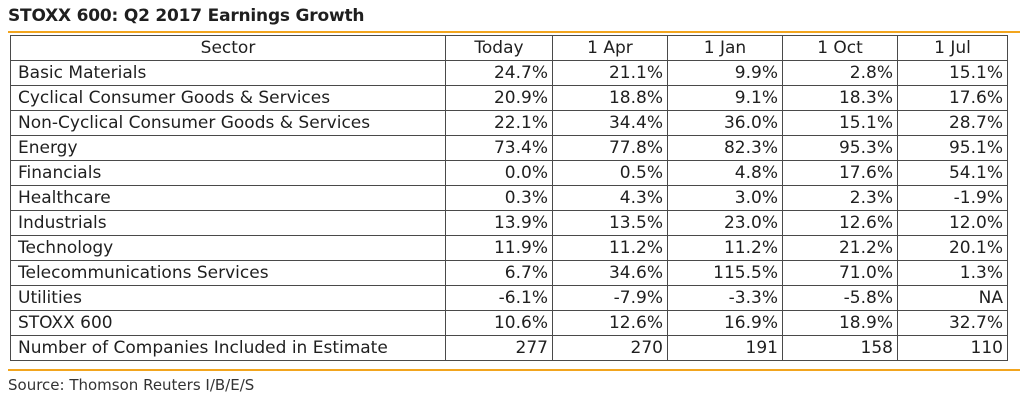 This screenshot has height=402, width=1024. What do you see at coordinates (952, 248) in the screenshot?
I see `cell-1-jul: 20.1%` at bounding box center [952, 248].